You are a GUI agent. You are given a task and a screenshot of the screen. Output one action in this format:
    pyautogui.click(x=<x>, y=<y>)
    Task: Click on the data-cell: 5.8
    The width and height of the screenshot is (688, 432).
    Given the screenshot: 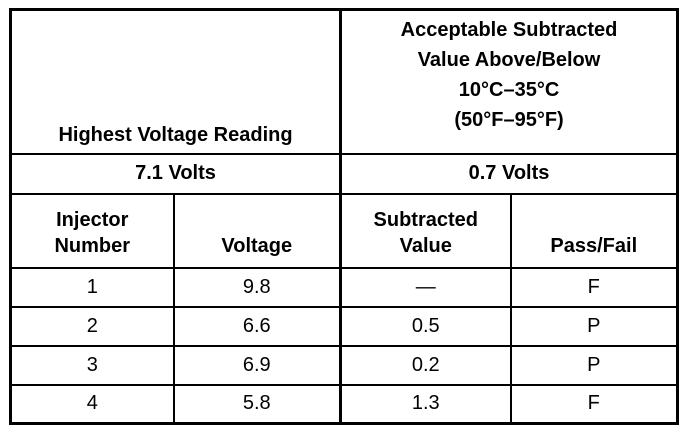 What is the action you would take?
    pyautogui.click(x=257, y=404)
    